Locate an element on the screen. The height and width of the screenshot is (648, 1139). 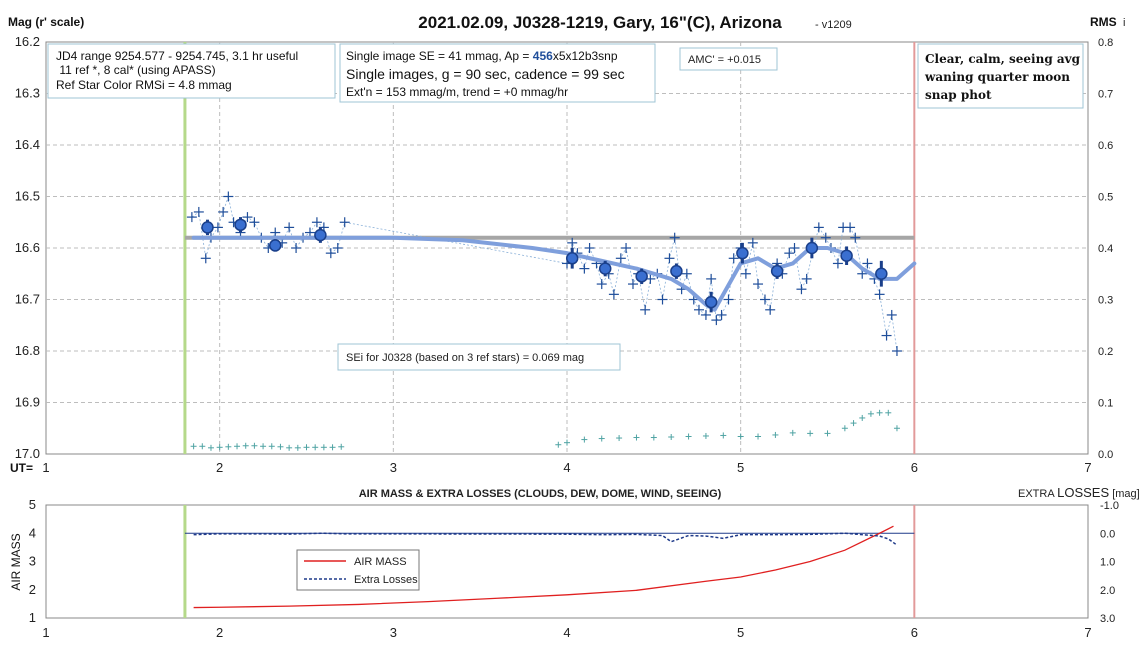
y-tick-label: 16.7 is located at coordinates (27, 299).